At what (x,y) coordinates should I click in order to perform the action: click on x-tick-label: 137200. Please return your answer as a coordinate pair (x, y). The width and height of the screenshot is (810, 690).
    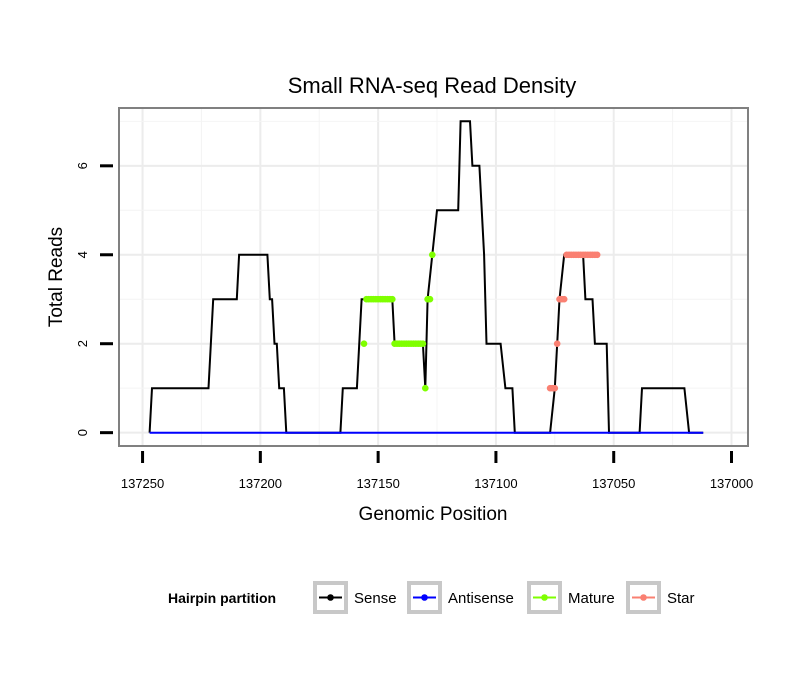
    Looking at the image, I should click on (260, 483).